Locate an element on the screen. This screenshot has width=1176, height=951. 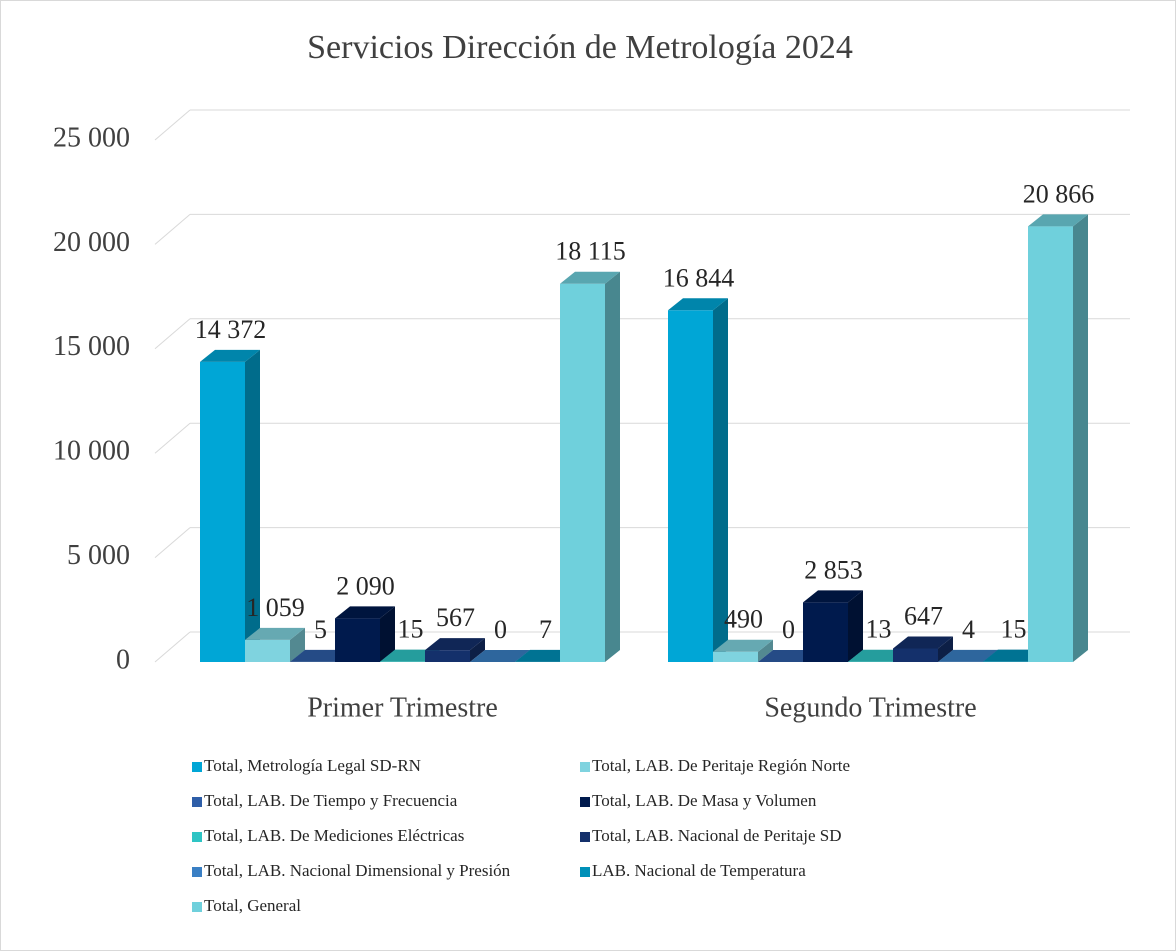
legend-label: Total, LAB. De Mediciones Eléctricas is located at coordinates (334, 835).